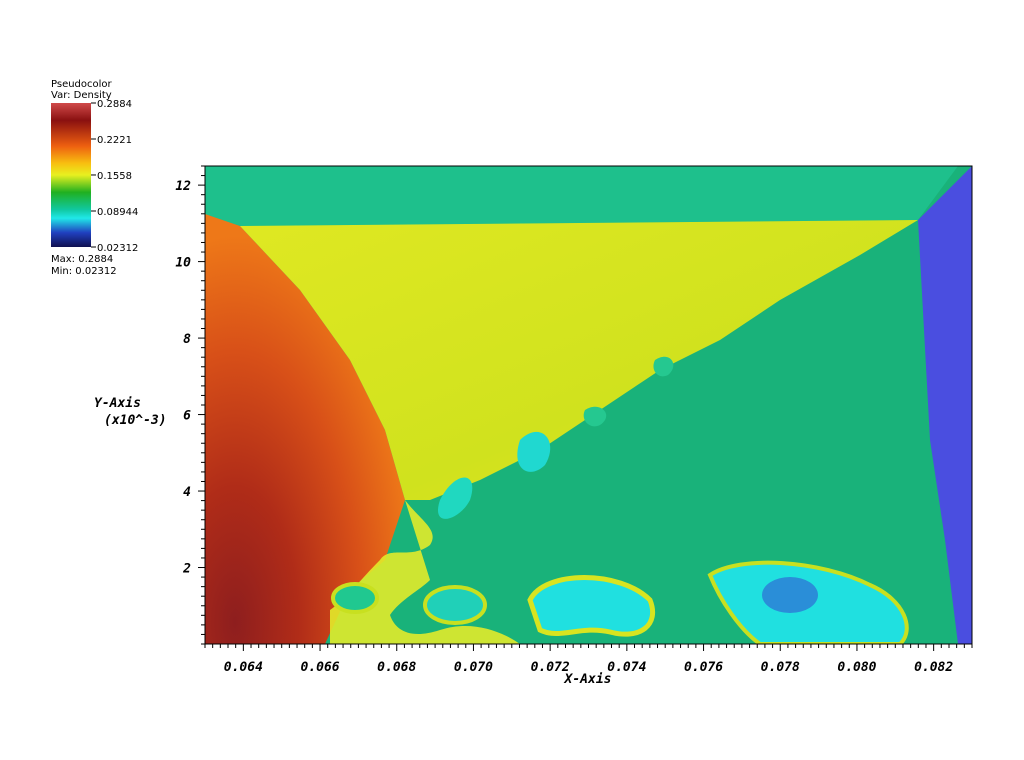 The height and width of the screenshot is (760, 1024). What do you see at coordinates (114, 104) in the screenshot?
I see `colorbar-tick-label: 0.2884` at bounding box center [114, 104].